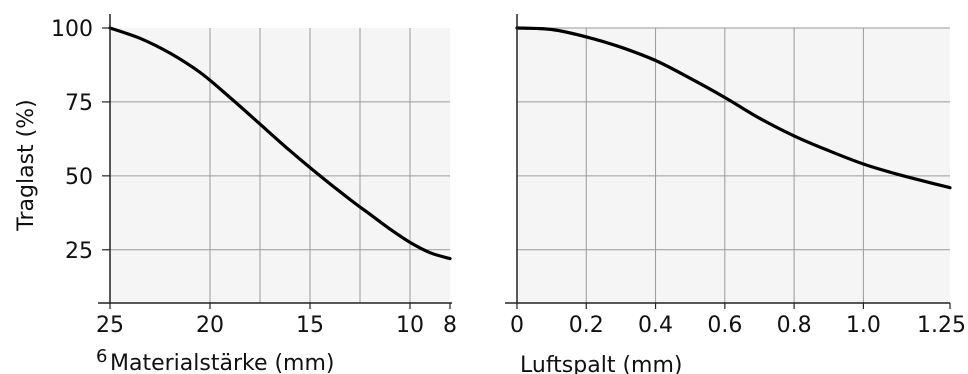  I want to click on y-axis-title: Traglast (%), so click(26, 165).